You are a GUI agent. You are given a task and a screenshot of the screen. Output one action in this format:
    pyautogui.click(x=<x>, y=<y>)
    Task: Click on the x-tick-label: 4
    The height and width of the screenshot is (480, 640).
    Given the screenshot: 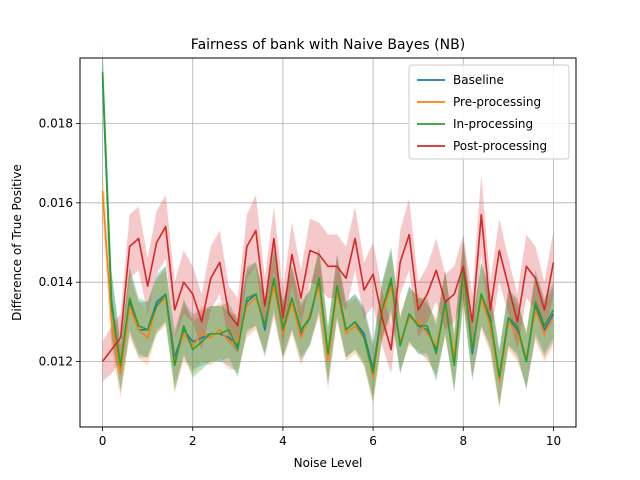 What is the action you would take?
    pyautogui.click(x=283, y=441)
    